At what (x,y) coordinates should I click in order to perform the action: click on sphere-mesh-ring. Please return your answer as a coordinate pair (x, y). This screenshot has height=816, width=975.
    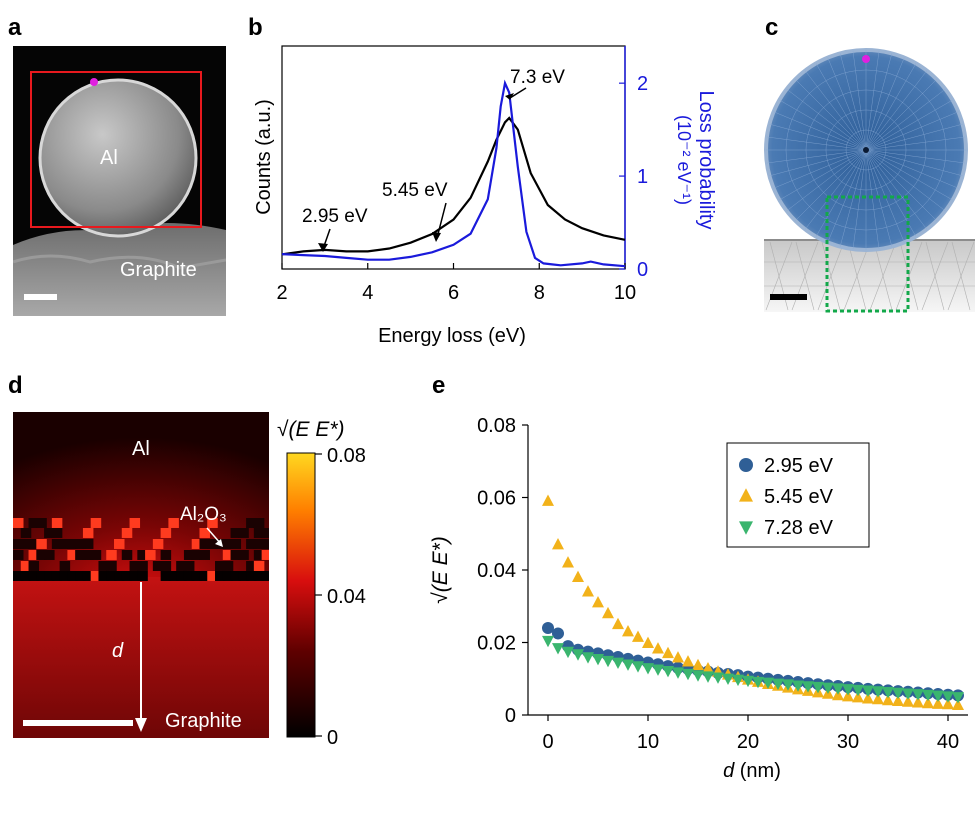
    Looking at the image, I should click on (866, 150).